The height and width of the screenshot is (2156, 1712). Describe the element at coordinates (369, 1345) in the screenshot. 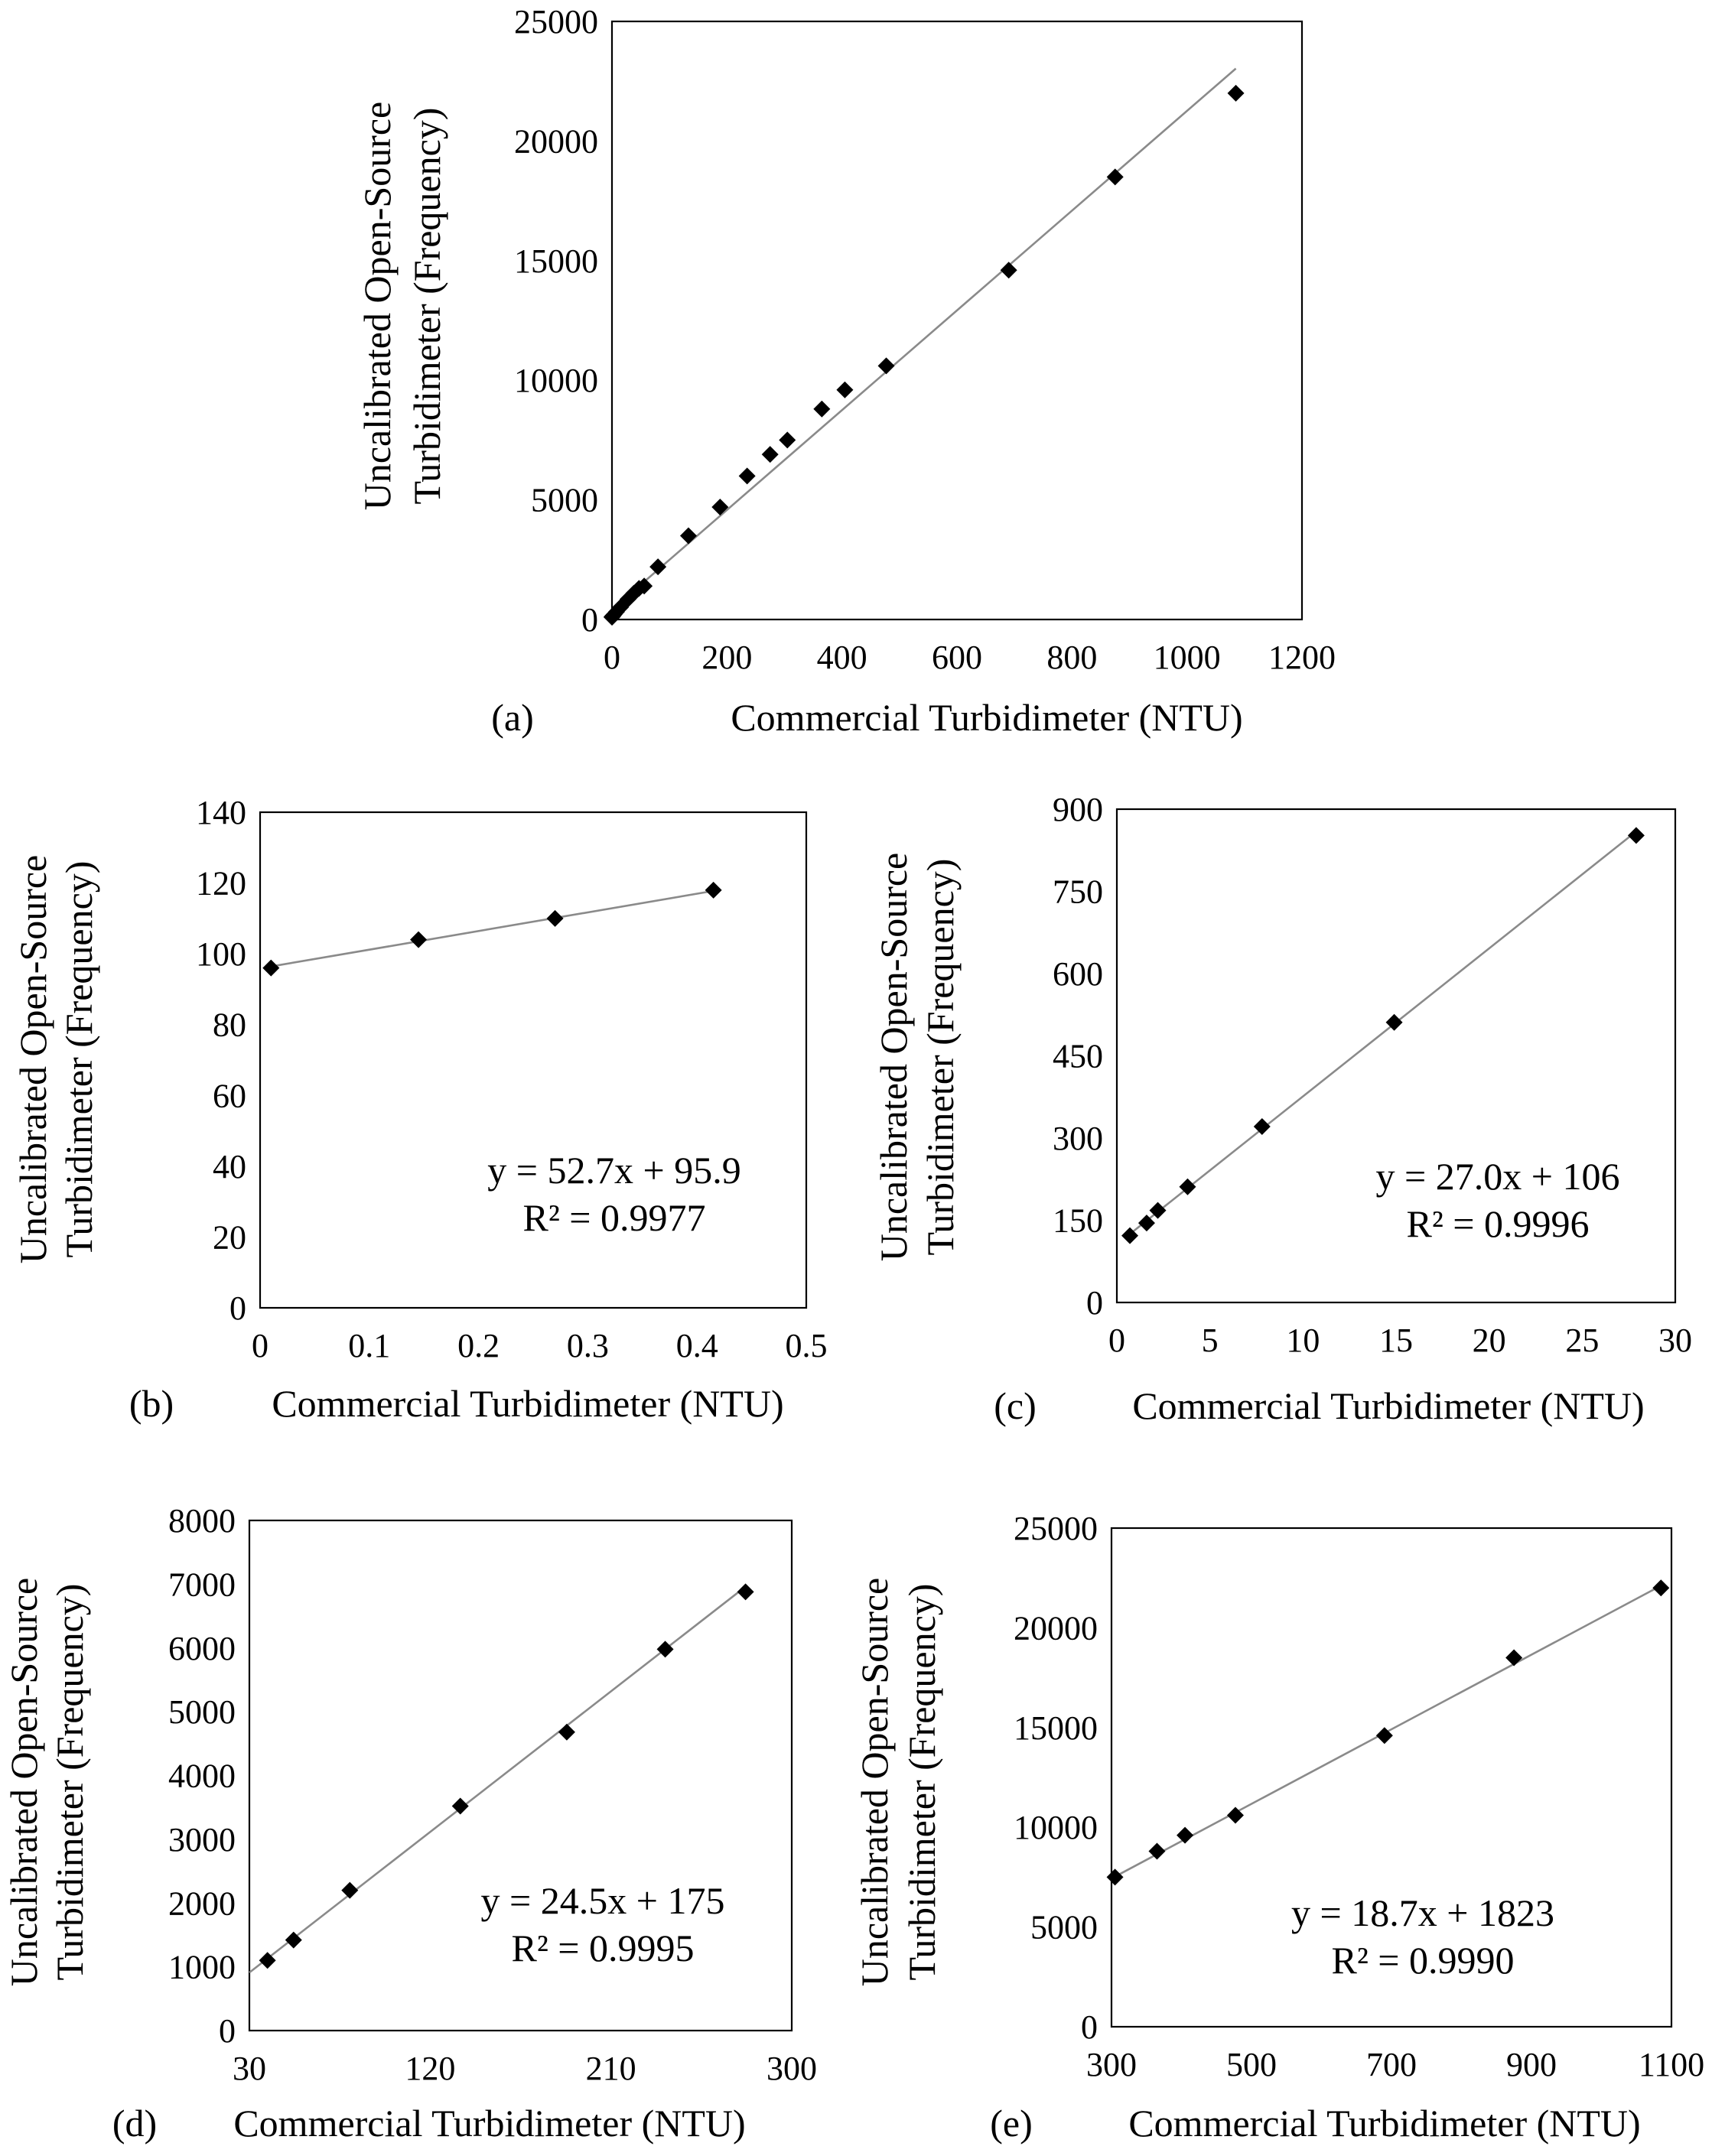

I see `x-tick-label: 0.1` at that location.